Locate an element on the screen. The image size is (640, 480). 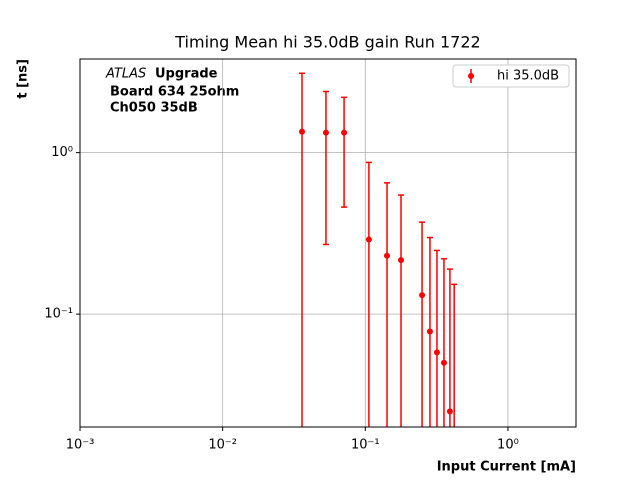
annotation: Ch050 35dB is located at coordinates (154, 108).